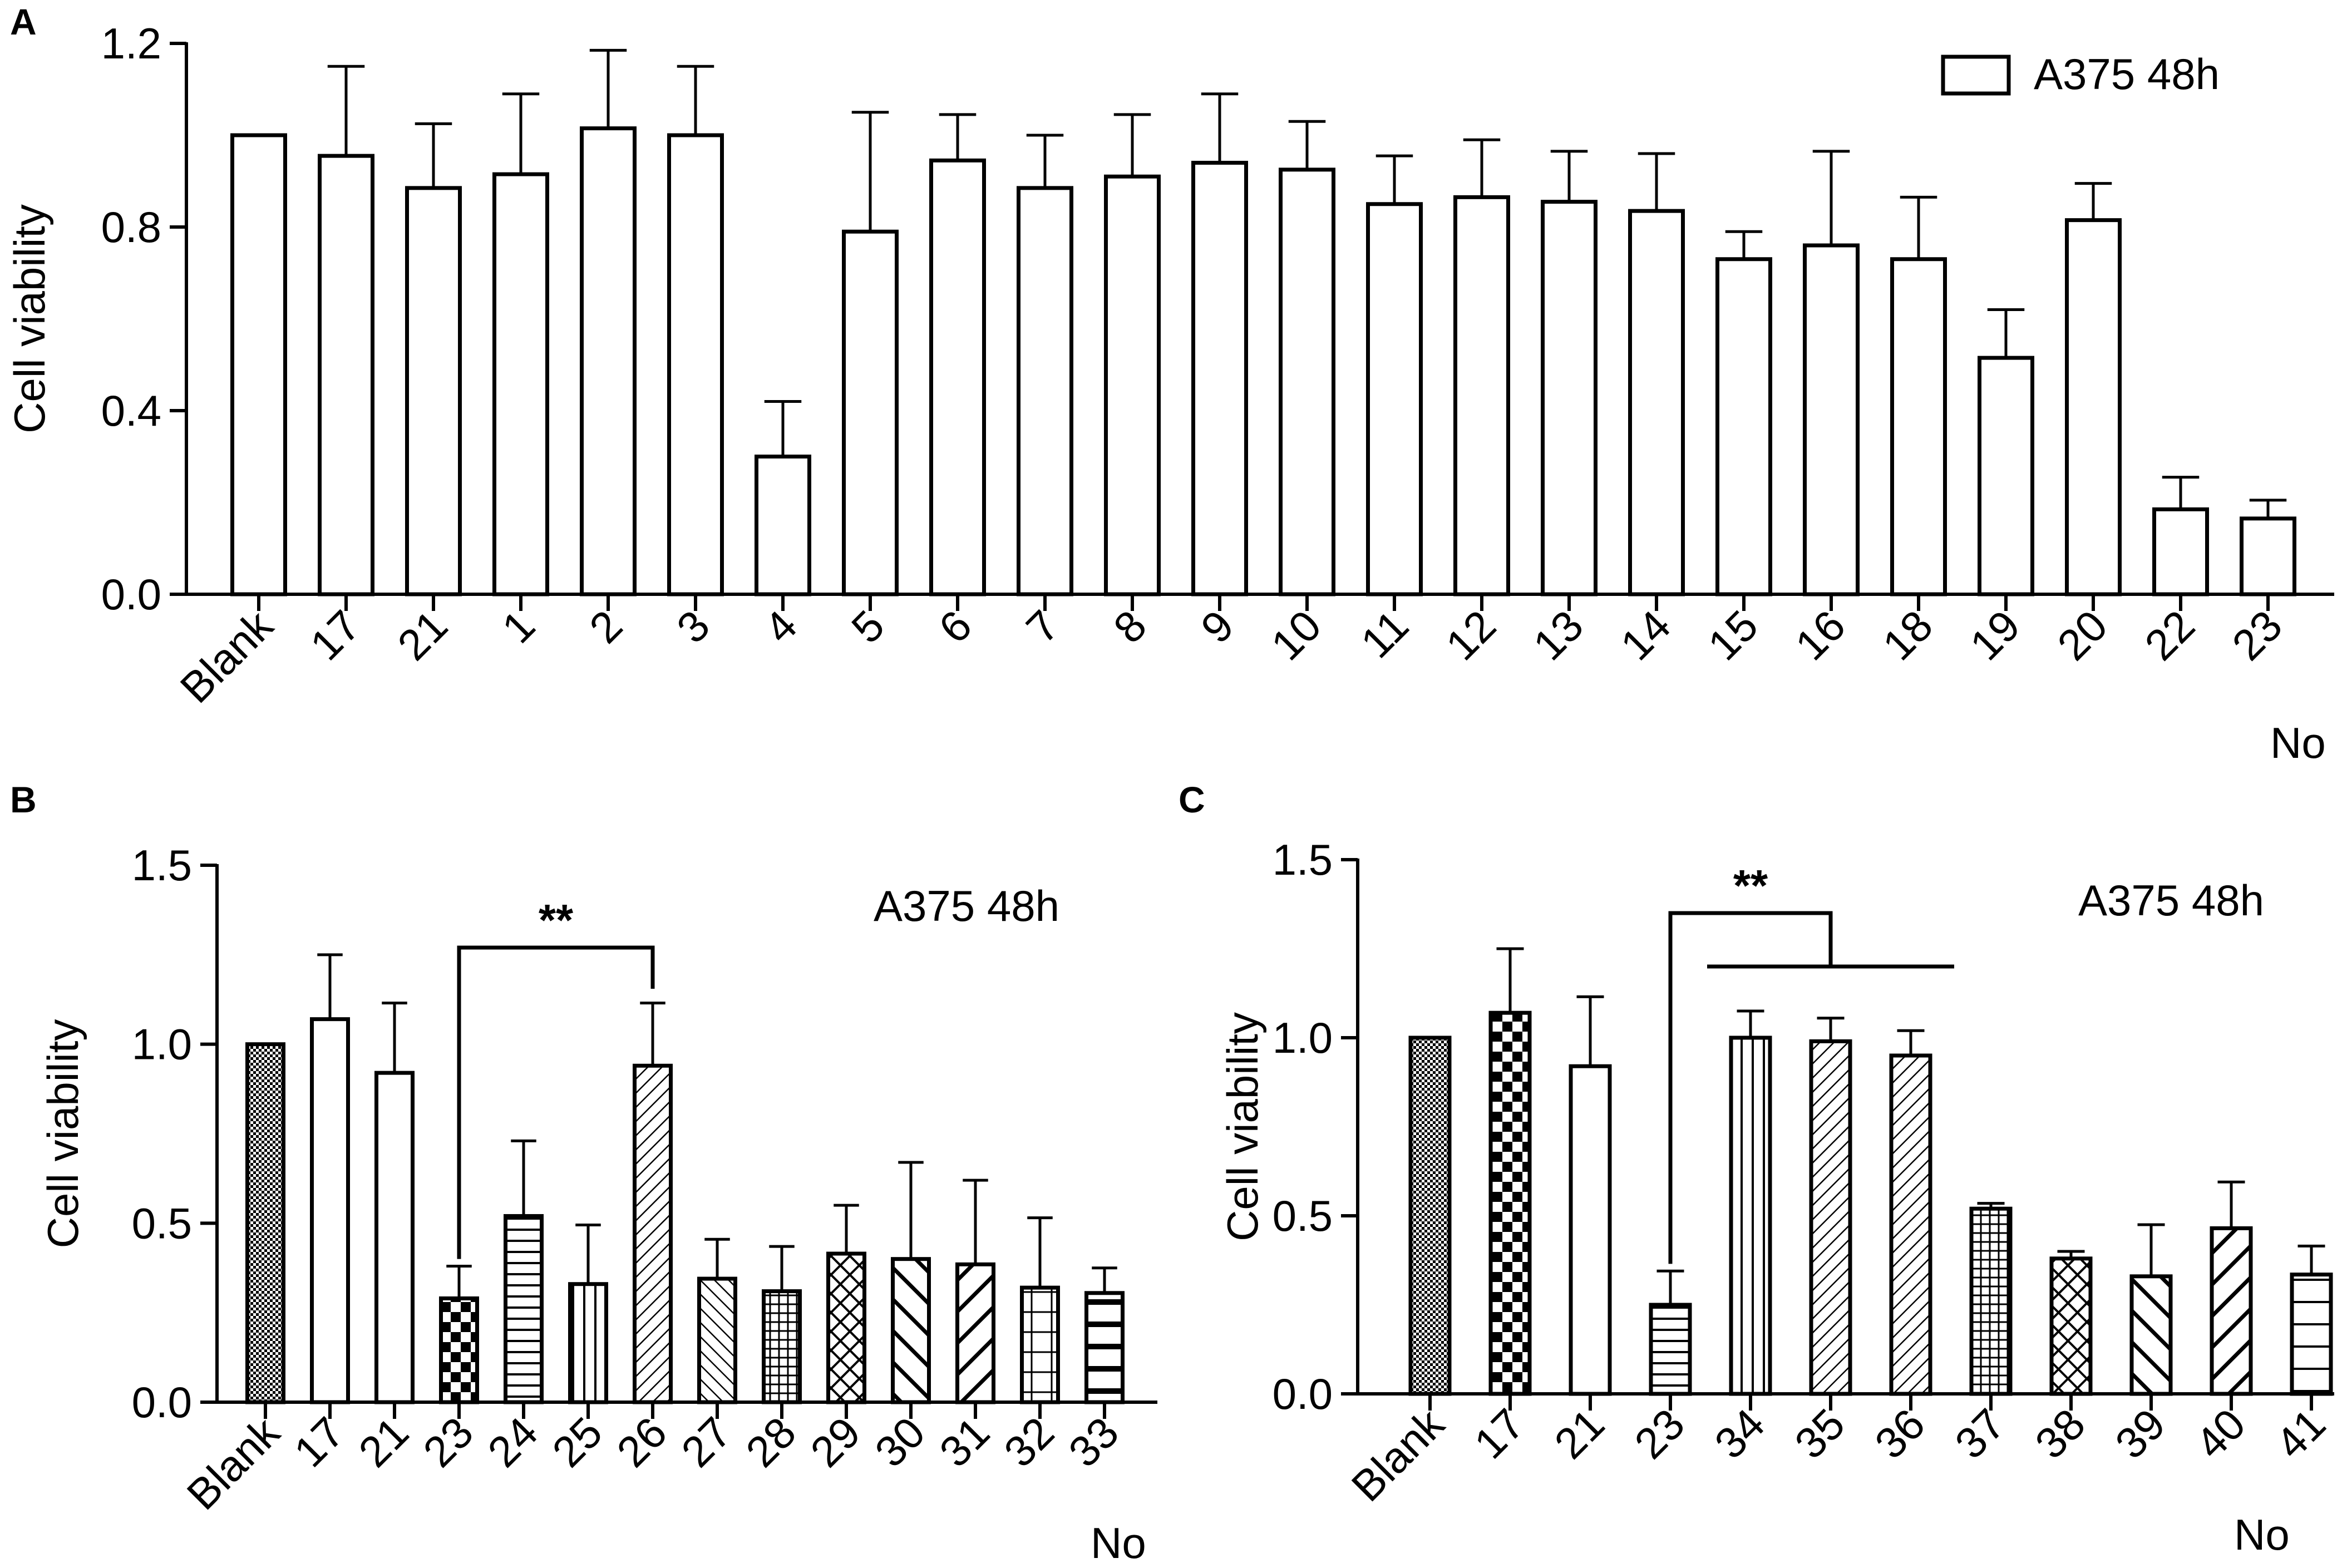  What do you see at coordinates (1295, 636) in the screenshot?
I see `x-tick-label-10: 10` at bounding box center [1295, 636].